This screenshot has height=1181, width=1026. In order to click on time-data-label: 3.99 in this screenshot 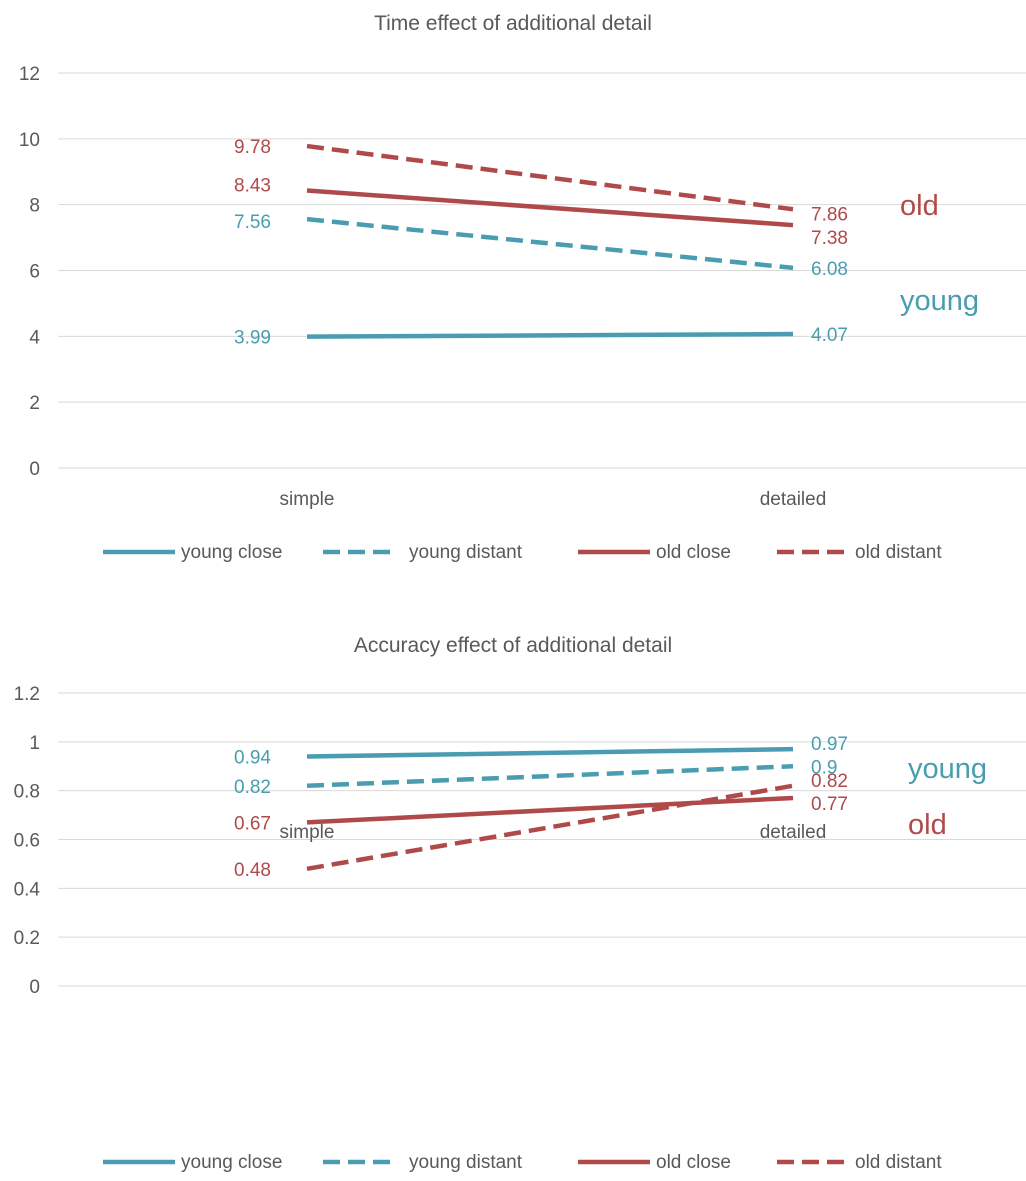, I will do `click(252, 338)`.